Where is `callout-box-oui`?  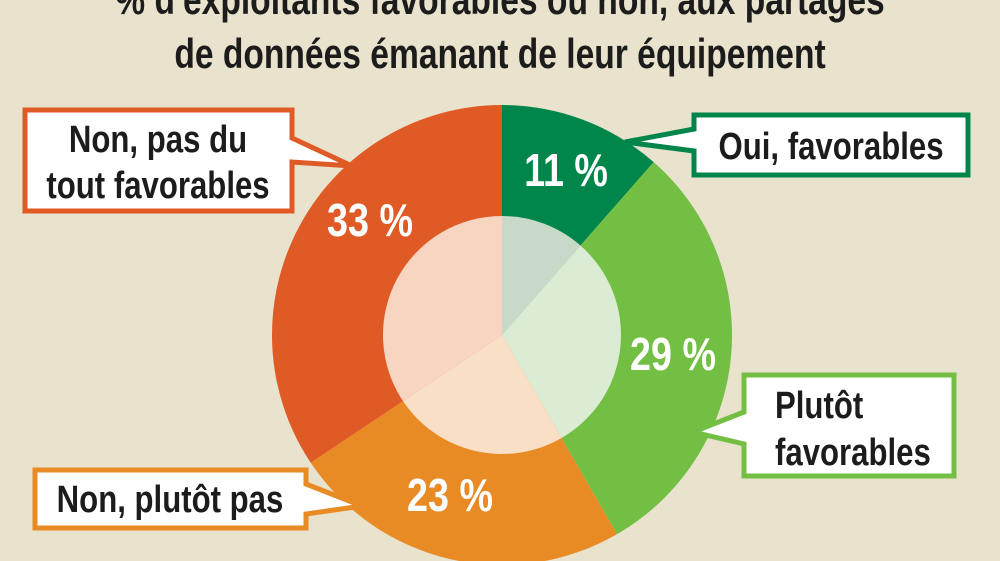 callout-box-oui is located at coordinates (797, 145).